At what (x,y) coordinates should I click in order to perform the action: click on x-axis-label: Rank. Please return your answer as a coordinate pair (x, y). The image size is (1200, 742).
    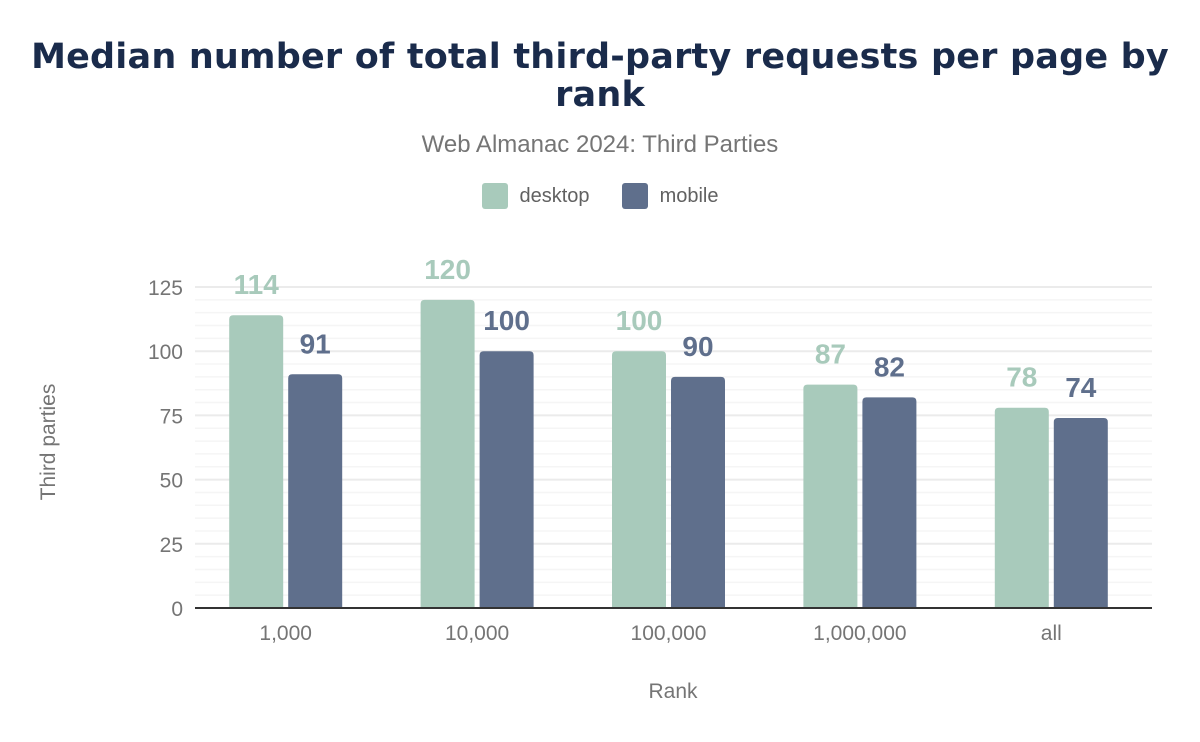
    Looking at the image, I should click on (673, 691).